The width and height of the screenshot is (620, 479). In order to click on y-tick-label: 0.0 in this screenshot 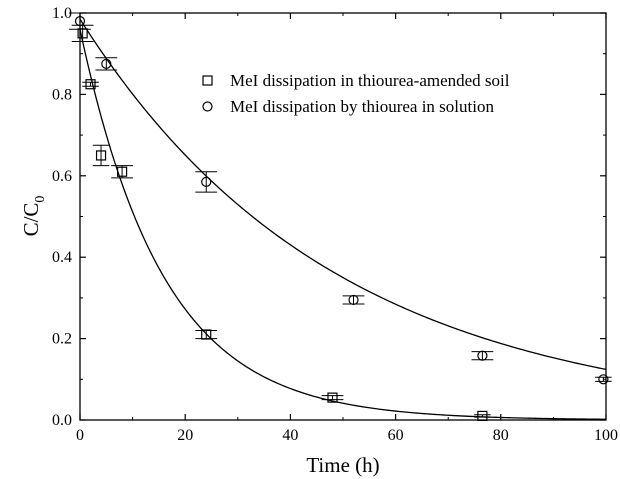, I will do `click(62, 420)`.